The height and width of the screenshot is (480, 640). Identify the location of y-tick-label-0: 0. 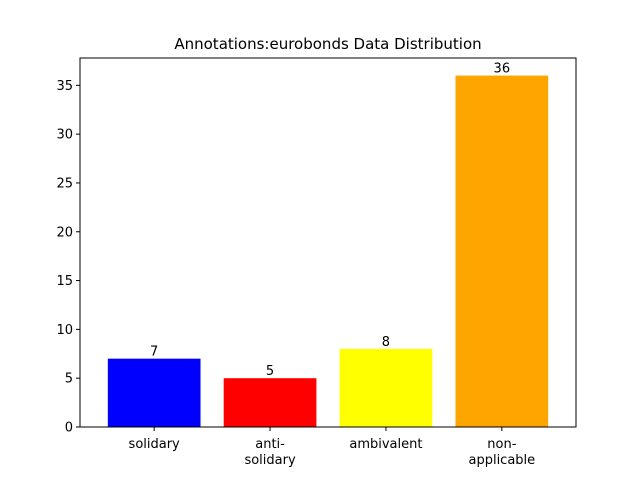
(69, 428).